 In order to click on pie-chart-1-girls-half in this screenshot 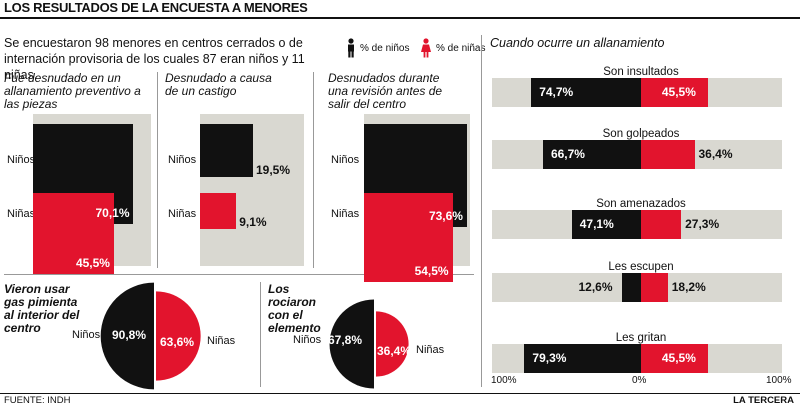, I will do `click(178, 336)`.